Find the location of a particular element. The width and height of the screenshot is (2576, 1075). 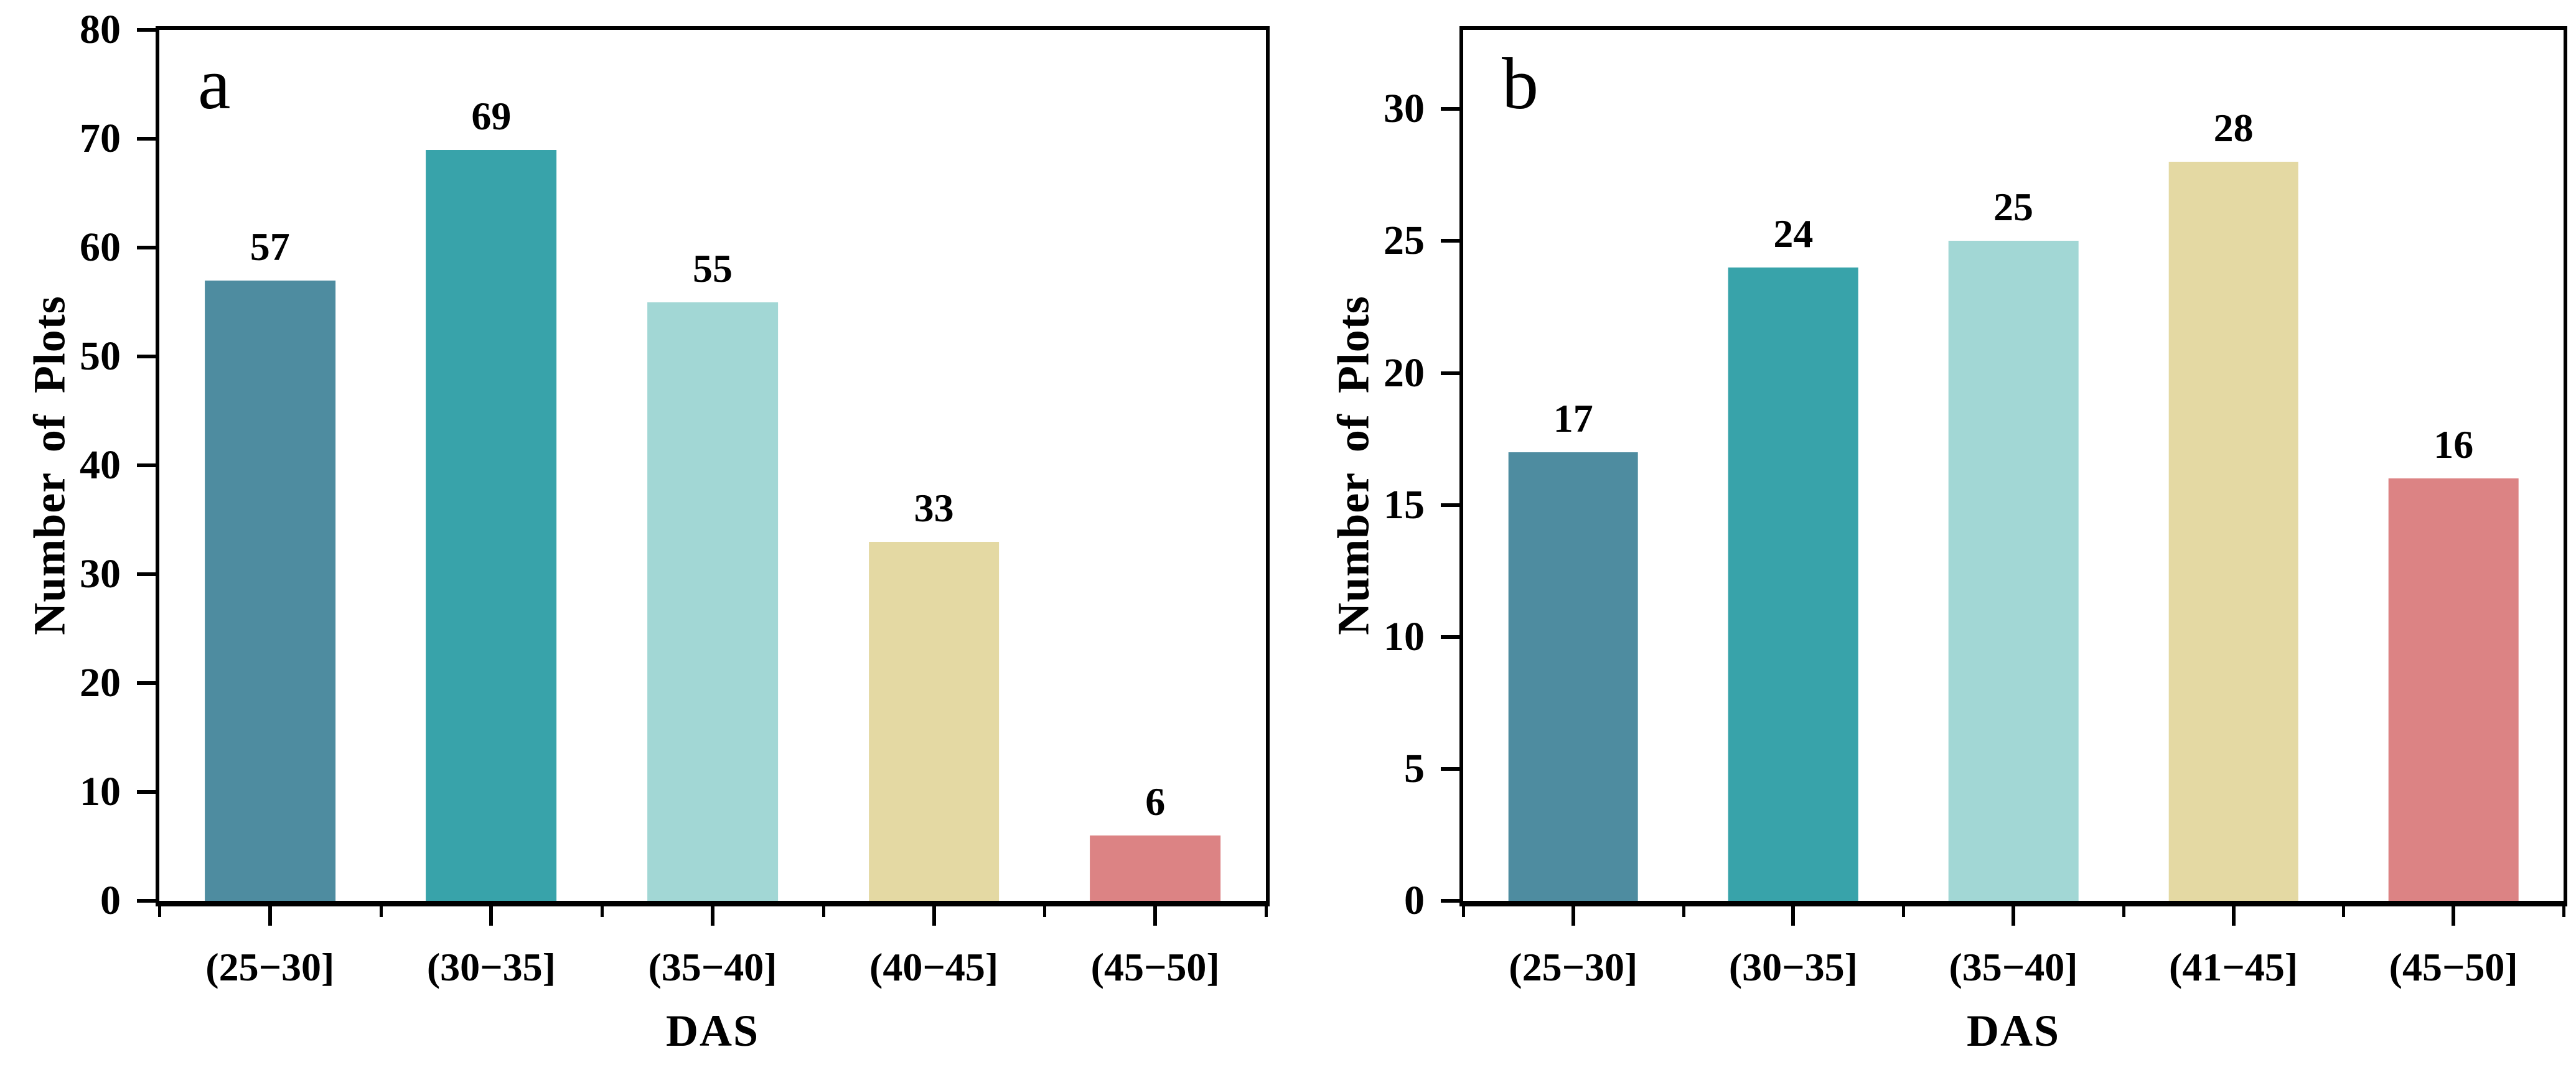

y-axis-tick-label: 5 is located at coordinates (1414, 768).